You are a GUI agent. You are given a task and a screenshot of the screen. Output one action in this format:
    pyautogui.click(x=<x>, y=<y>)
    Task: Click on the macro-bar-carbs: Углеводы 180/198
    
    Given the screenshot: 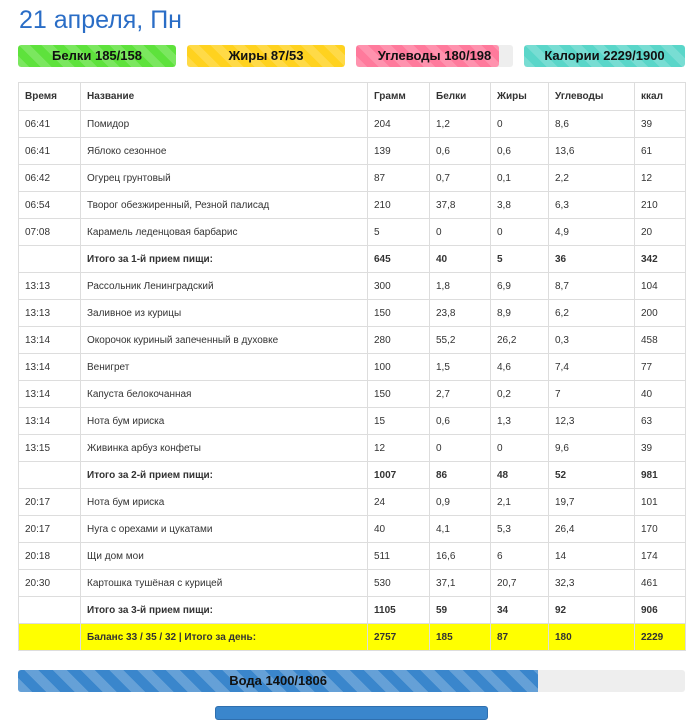 What is the action you would take?
    pyautogui.click(x=434, y=56)
    